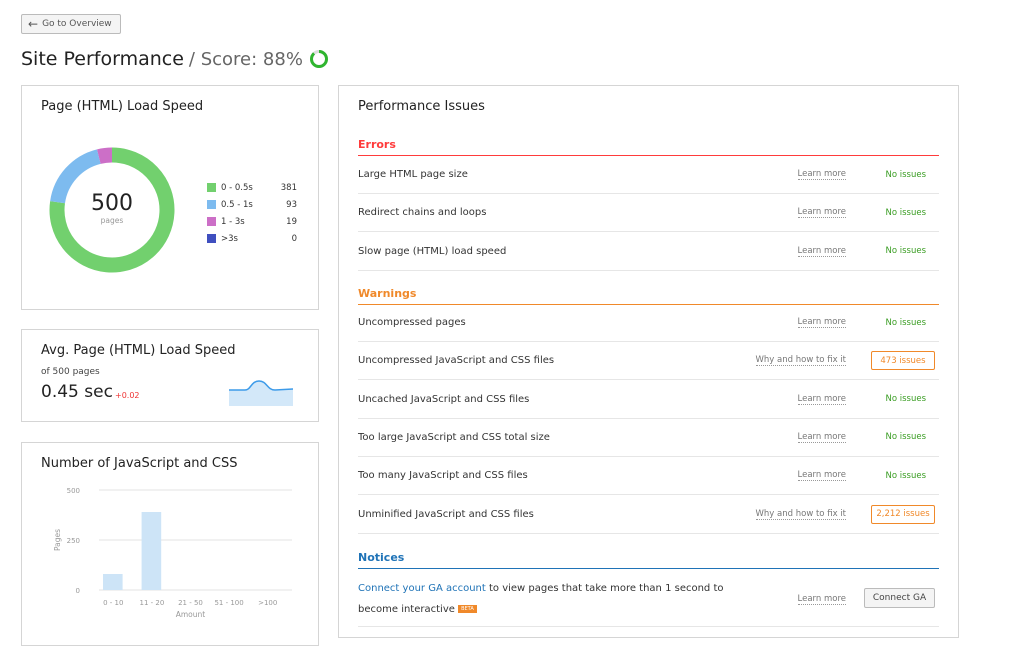 The height and width of the screenshot is (654, 1010). I want to click on y-tick-label: 250, so click(73, 541).